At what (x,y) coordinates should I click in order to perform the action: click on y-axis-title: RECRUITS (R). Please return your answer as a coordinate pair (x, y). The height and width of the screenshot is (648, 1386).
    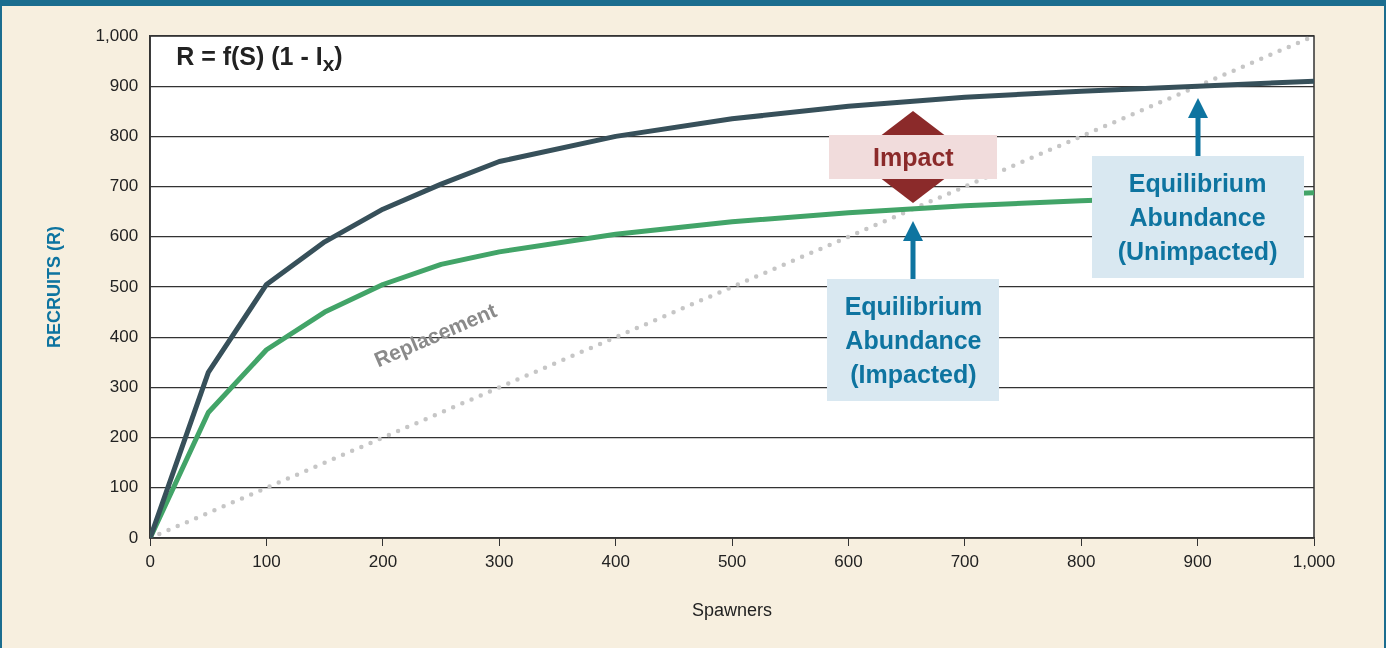
    Looking at the image, I should click on (53, 287).